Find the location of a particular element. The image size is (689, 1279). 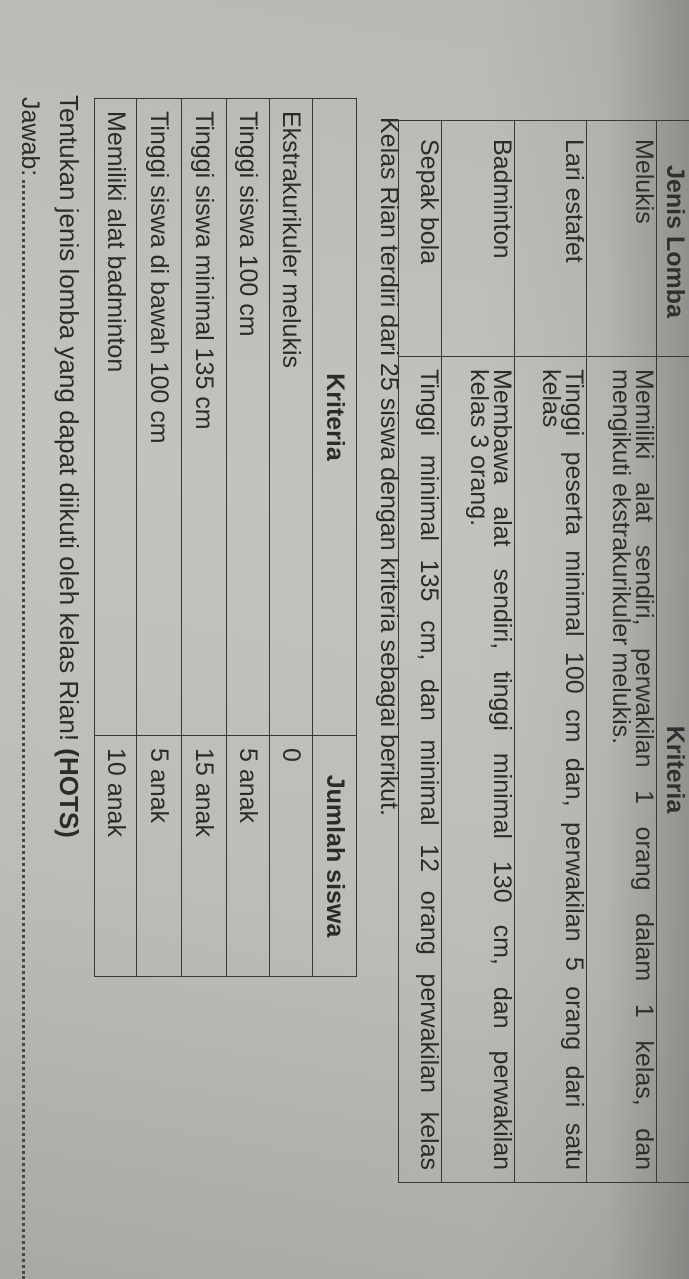

count-cell: 0 is located at coordinates (291, 856).